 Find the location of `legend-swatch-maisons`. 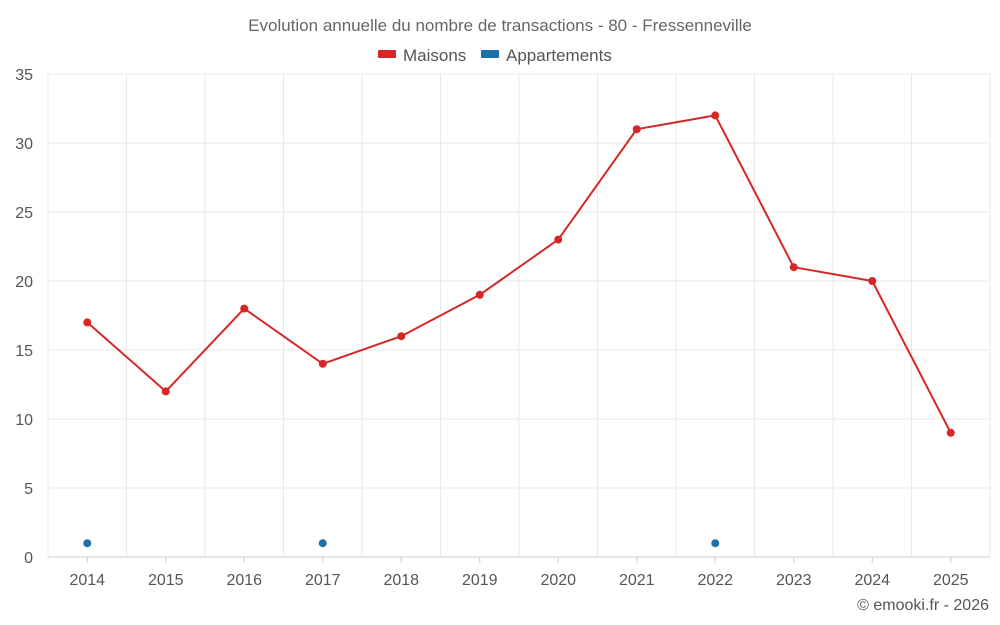

legend-swatch-maisons is located at coordinates (387, 54).